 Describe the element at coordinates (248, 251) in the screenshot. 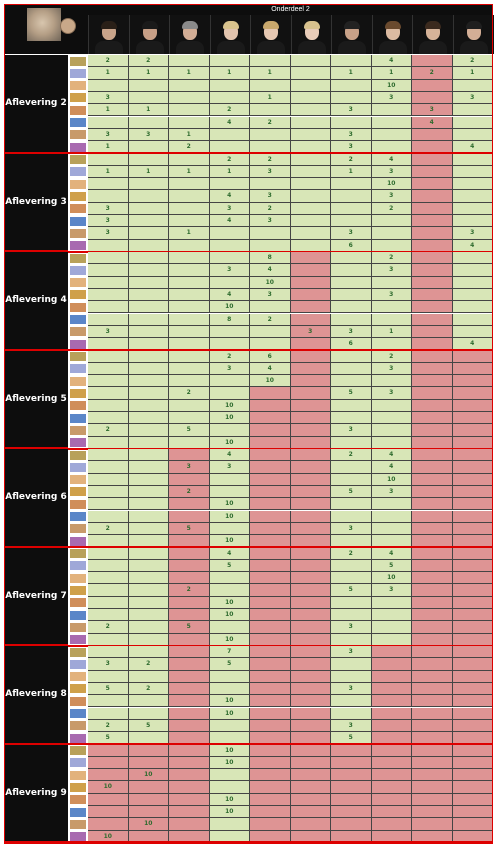

I see `episode-separator` at that location.